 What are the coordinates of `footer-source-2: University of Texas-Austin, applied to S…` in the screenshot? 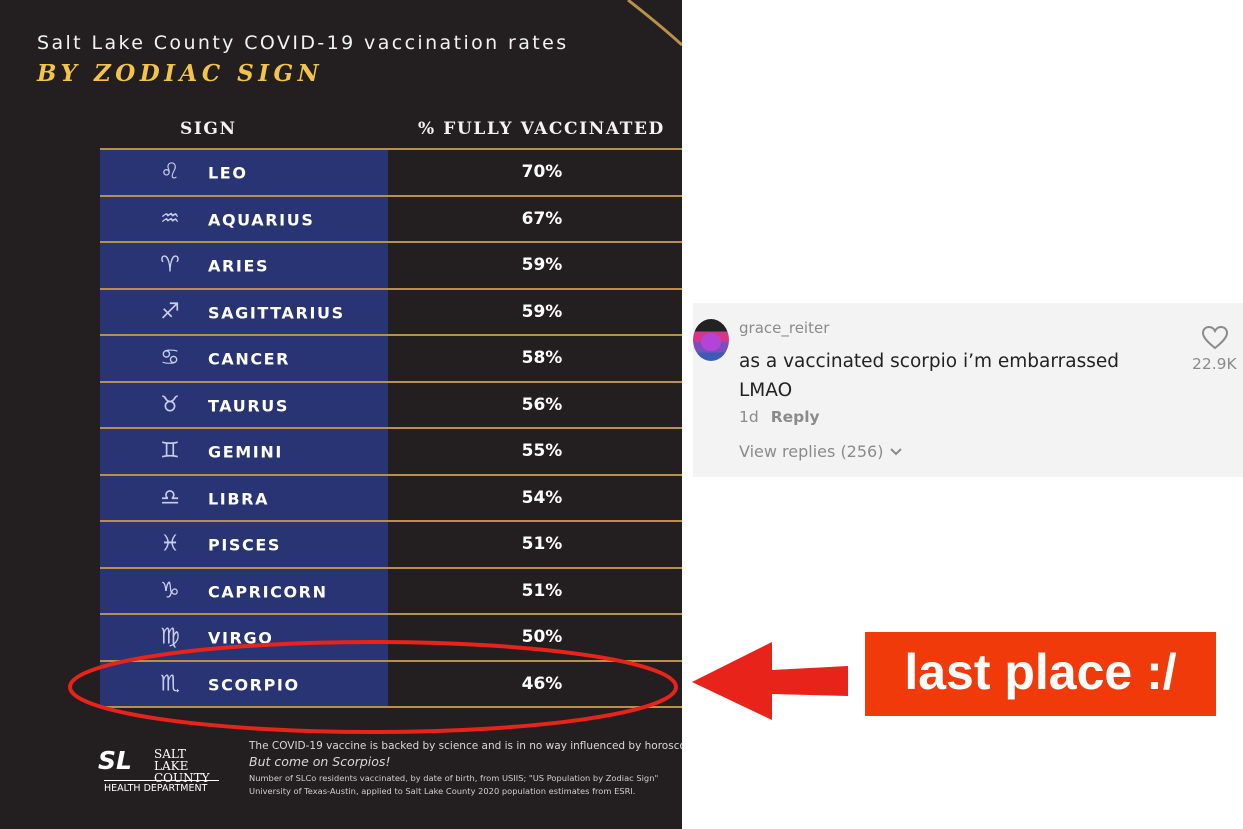 It's located at (442, 791).